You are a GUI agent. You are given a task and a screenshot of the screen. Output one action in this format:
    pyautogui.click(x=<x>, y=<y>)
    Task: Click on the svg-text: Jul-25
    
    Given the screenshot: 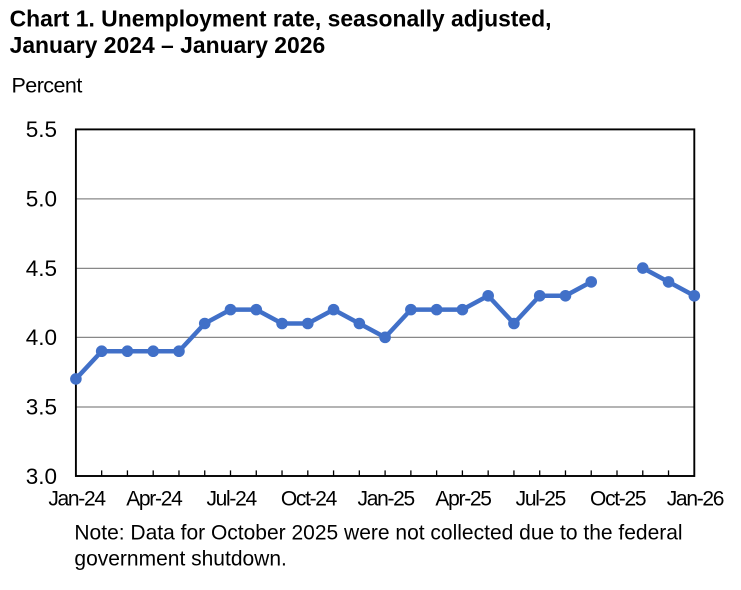 What is the action you would take?
    pyautogui.click(x=541, y=498)
    